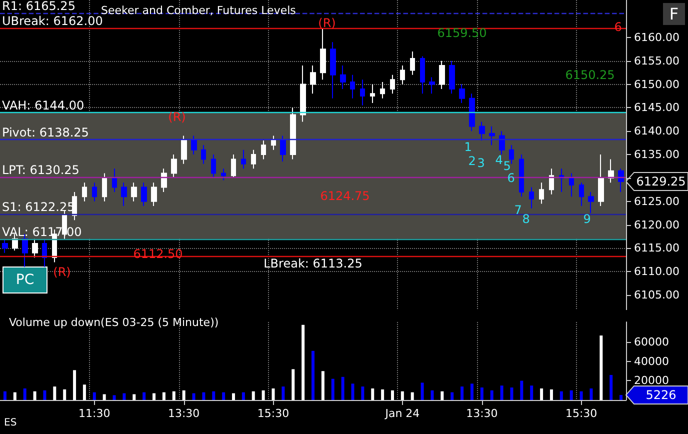  I want to click on y-tick-label: 40000, so click(651, 361).